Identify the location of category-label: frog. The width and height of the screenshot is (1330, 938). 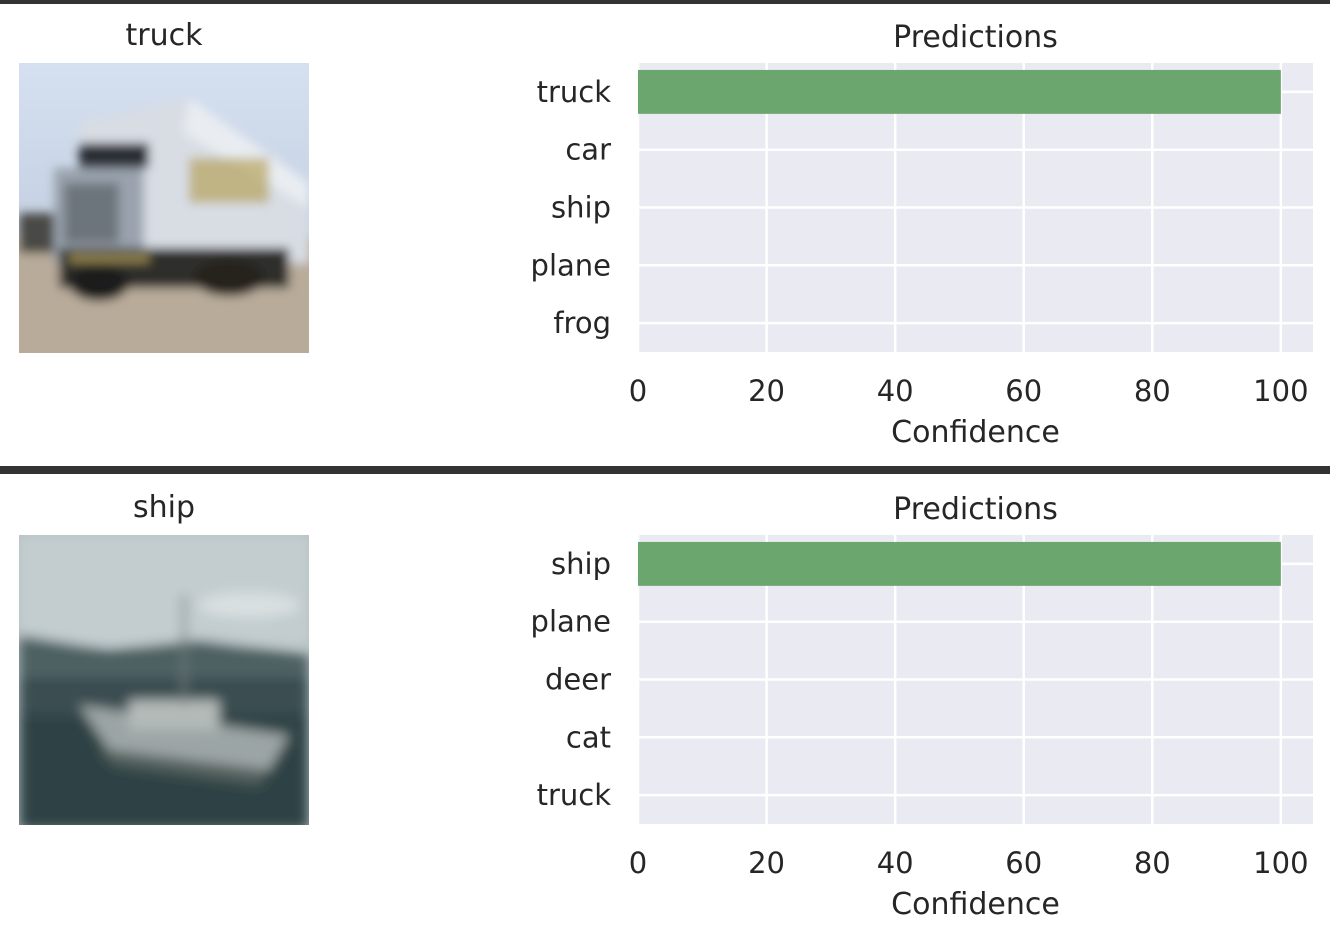
(582, 323).